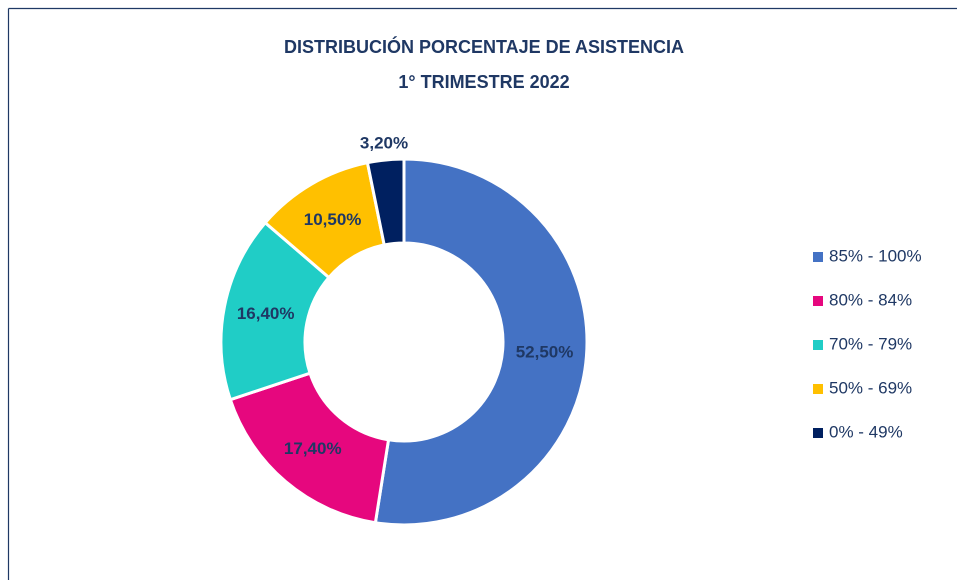 The image size is (957, 580). What do you see at coordinates (333, 219) in the screenshot?
I see `data-label: 10,50%` at bounding box center [333, 219].